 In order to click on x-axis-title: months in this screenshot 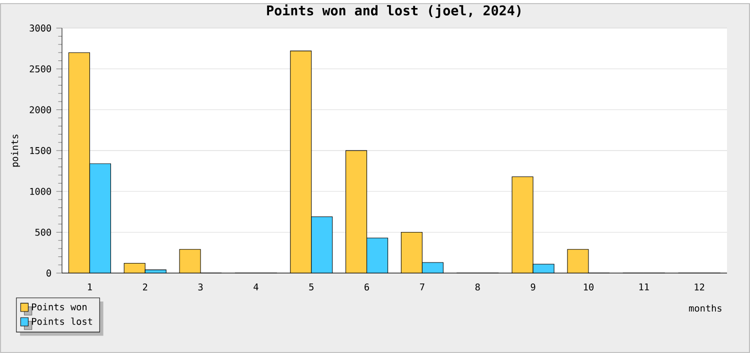, I will do `click(705, 308)`.